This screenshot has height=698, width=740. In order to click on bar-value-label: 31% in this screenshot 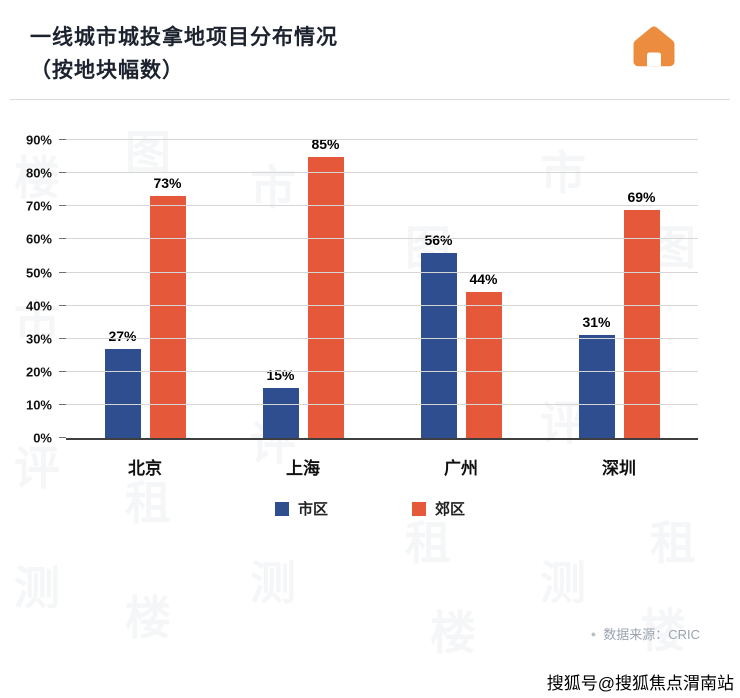, I will do `click(596, 322)`.